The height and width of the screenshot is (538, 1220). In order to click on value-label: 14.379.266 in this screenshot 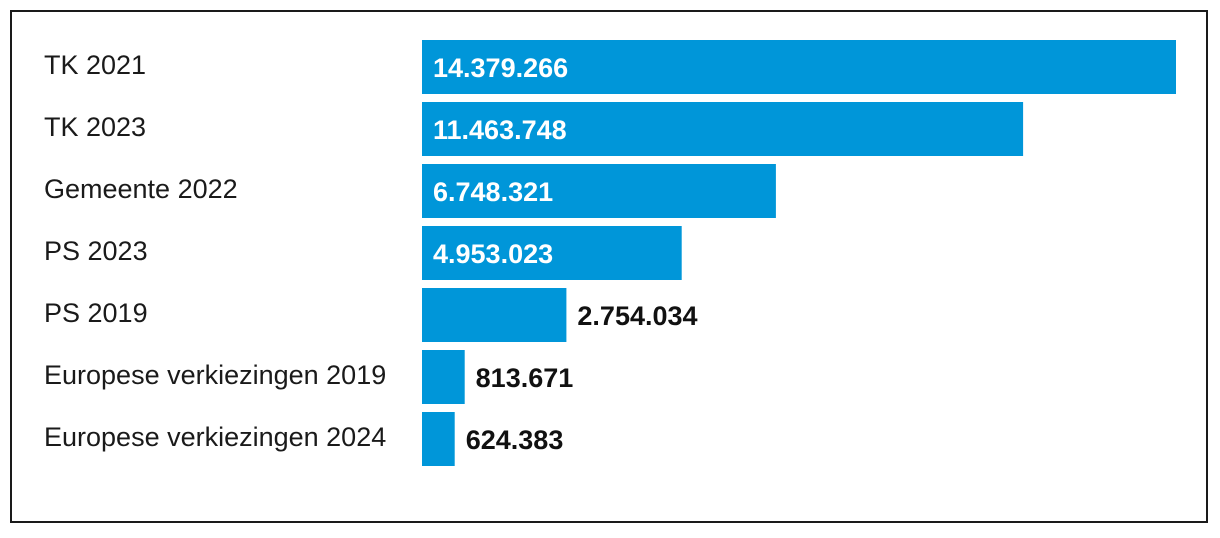, I will do `click(500, 68)`.